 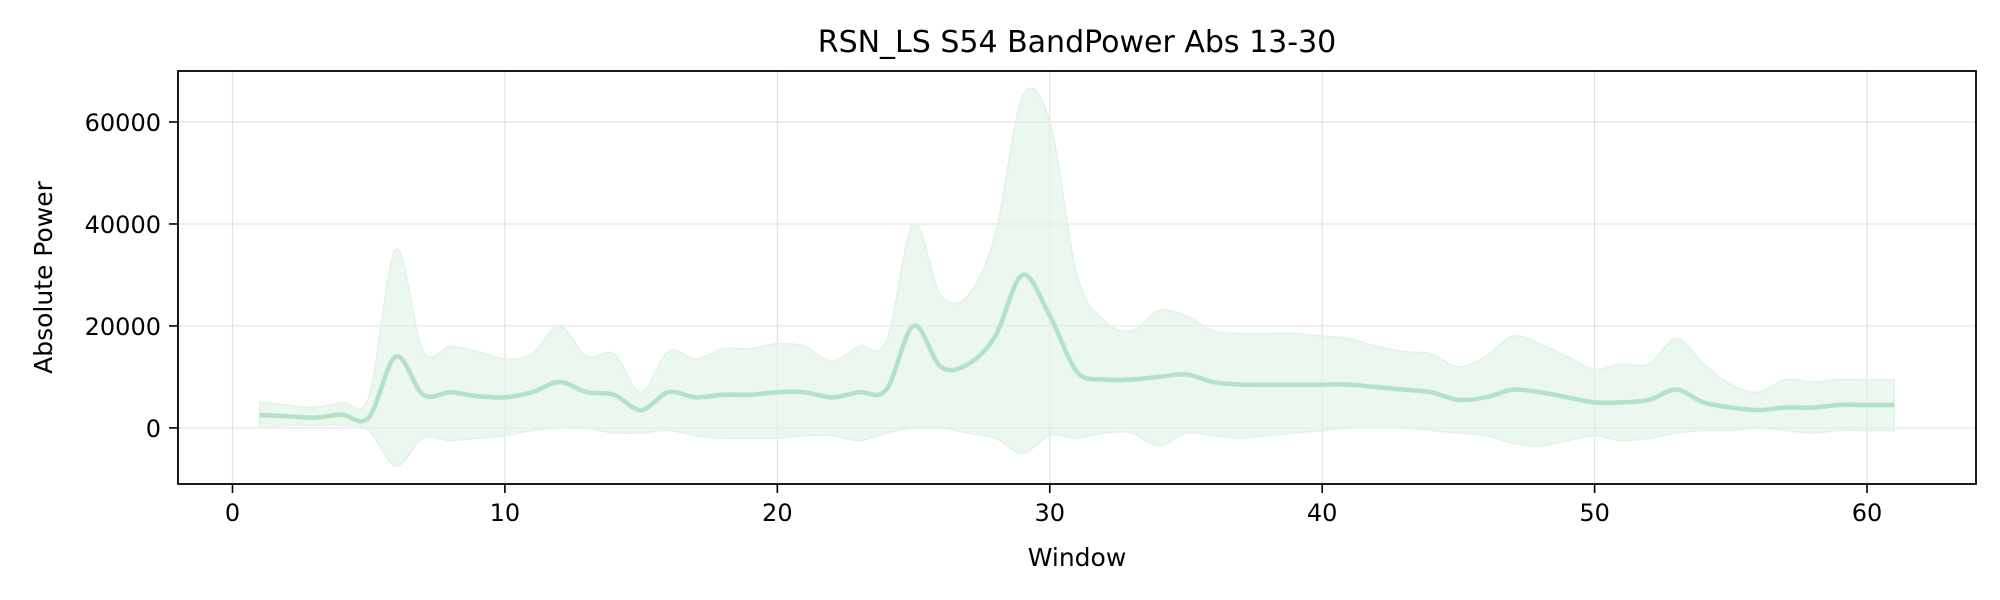 I want to click on x-tick-label: 20, so click(x=777, y=513).